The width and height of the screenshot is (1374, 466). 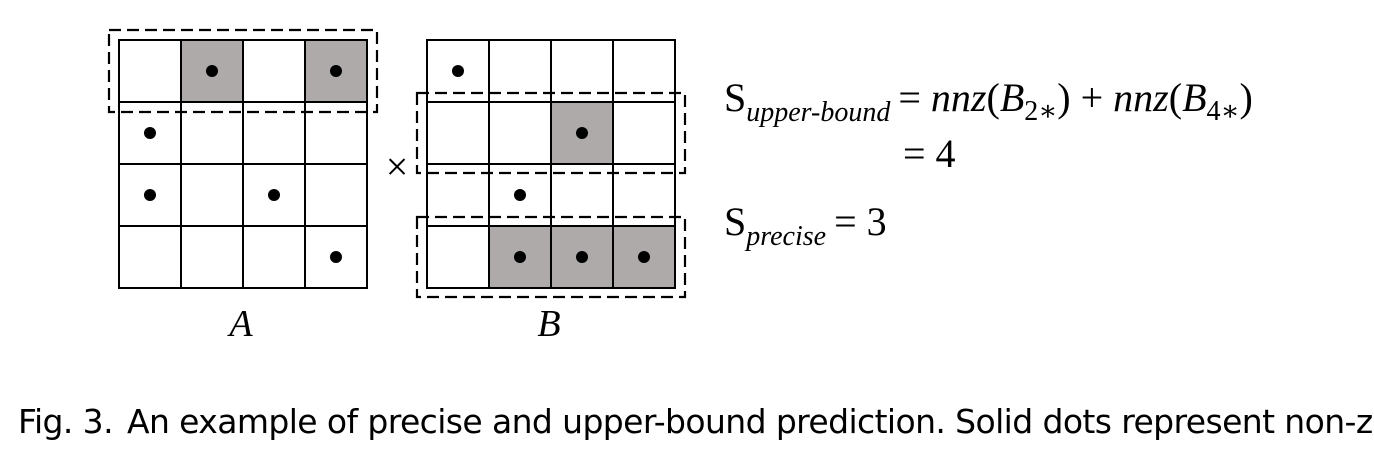 I want to click on upper-equals: =, so click(x=909, y=97).